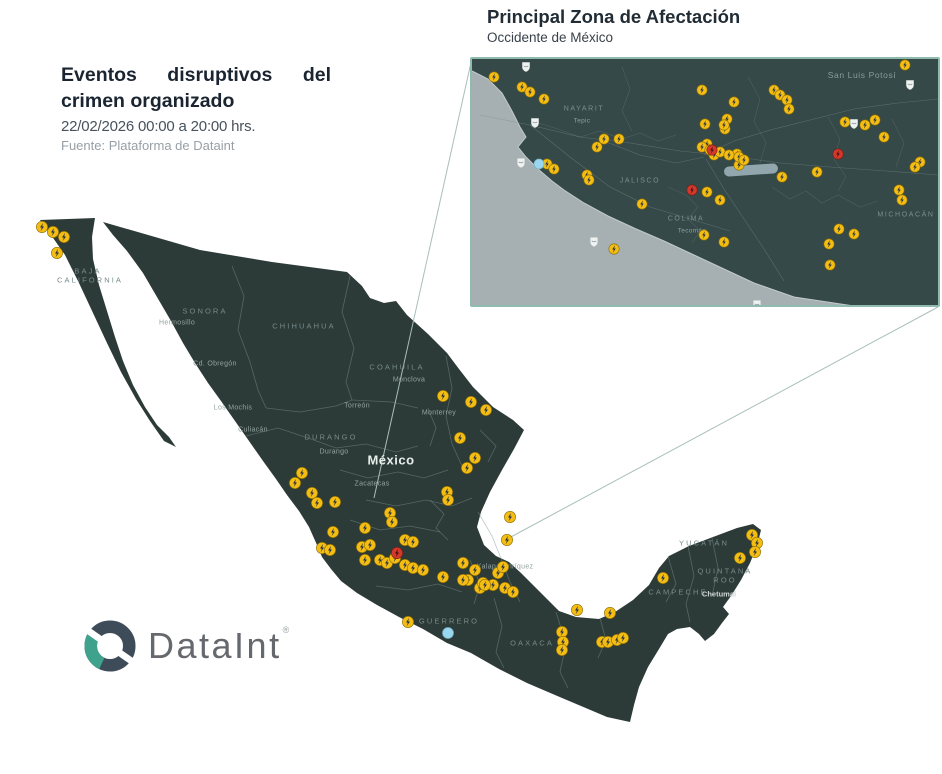  What do you see at coordinates (220, 645) in the screenshot?
I see `dataint-logo-text: DataInt®` at bounding box center [220, 645].